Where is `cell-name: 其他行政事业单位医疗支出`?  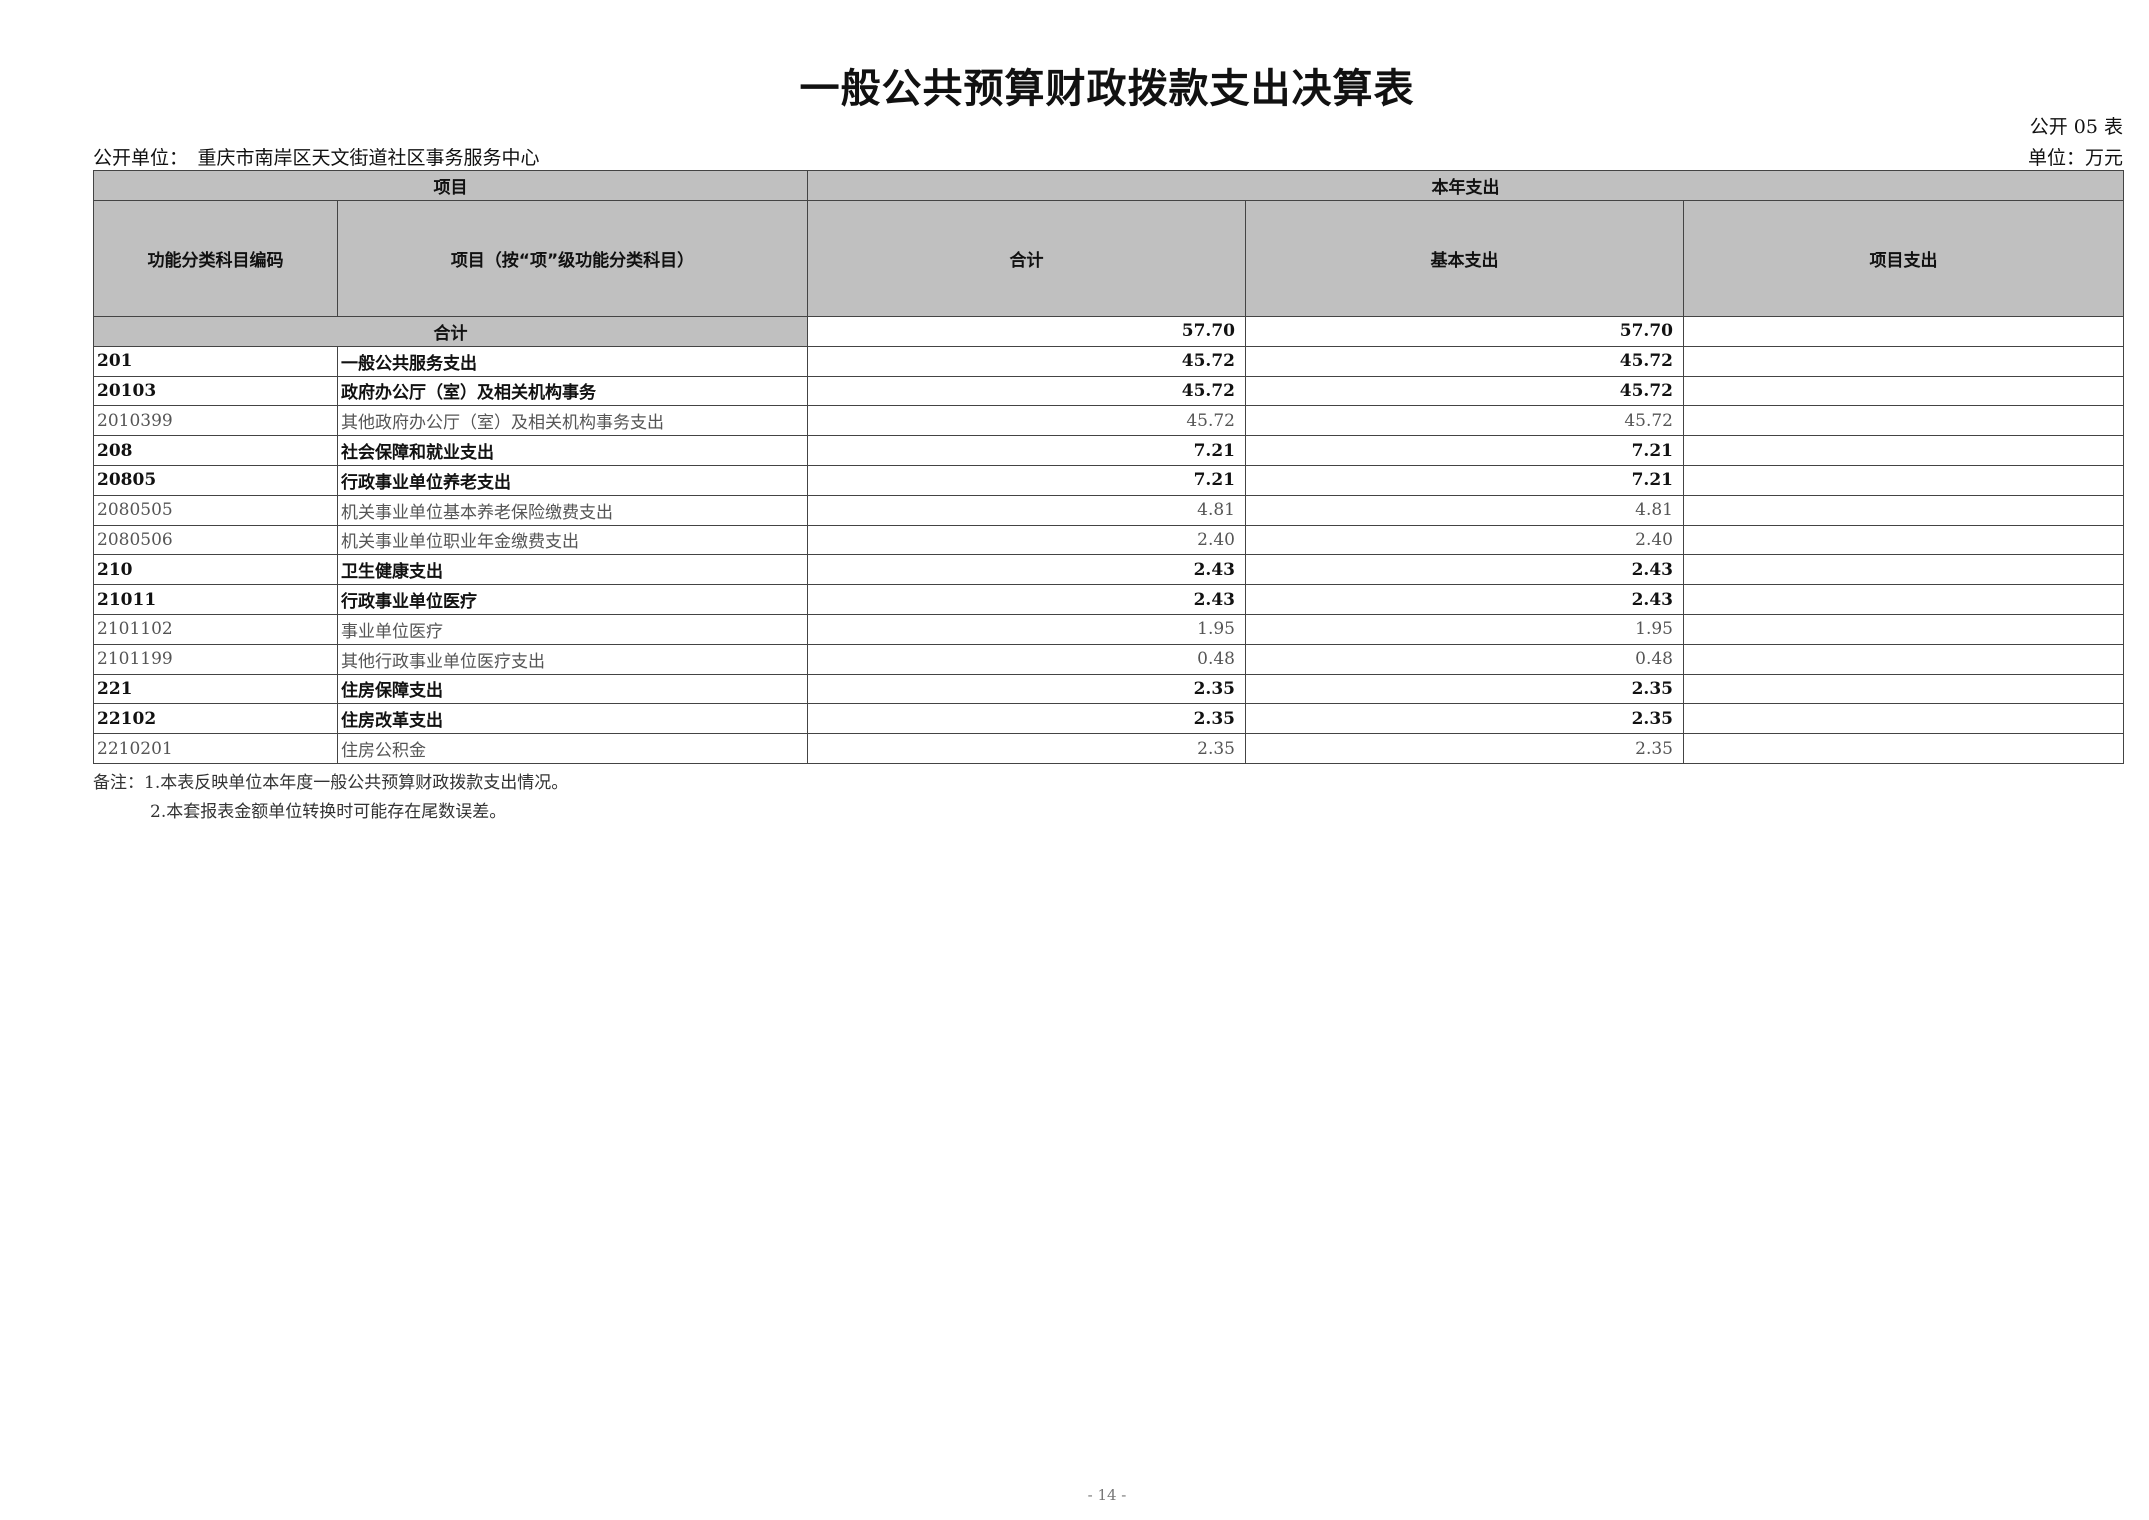 cell-name: 其他行政事业单位医疗支出 is located at coordinates (572, 659).